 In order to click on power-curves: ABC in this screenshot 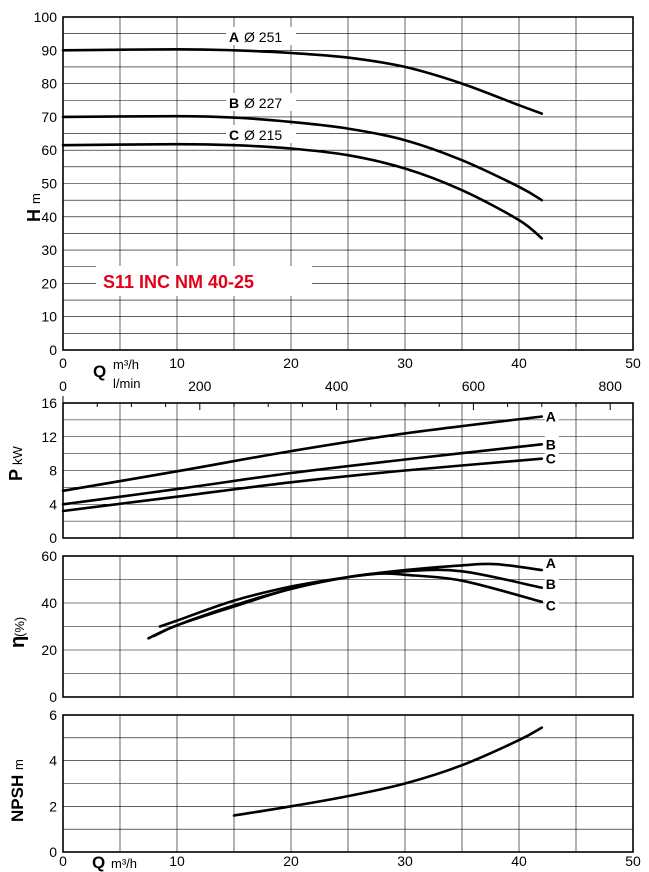, I will do `click(310, 460)`.